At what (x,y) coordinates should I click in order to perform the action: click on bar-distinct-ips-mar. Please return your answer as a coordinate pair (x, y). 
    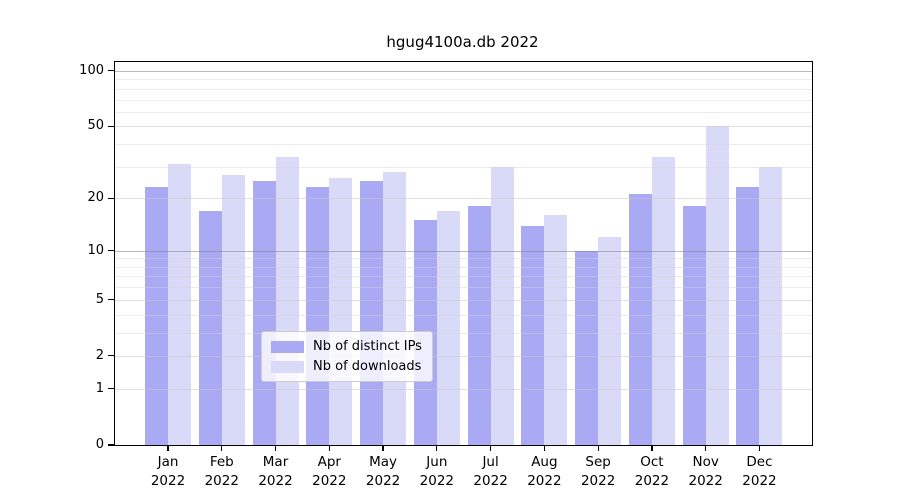
    Looking at the image, I should click on (264, 312).